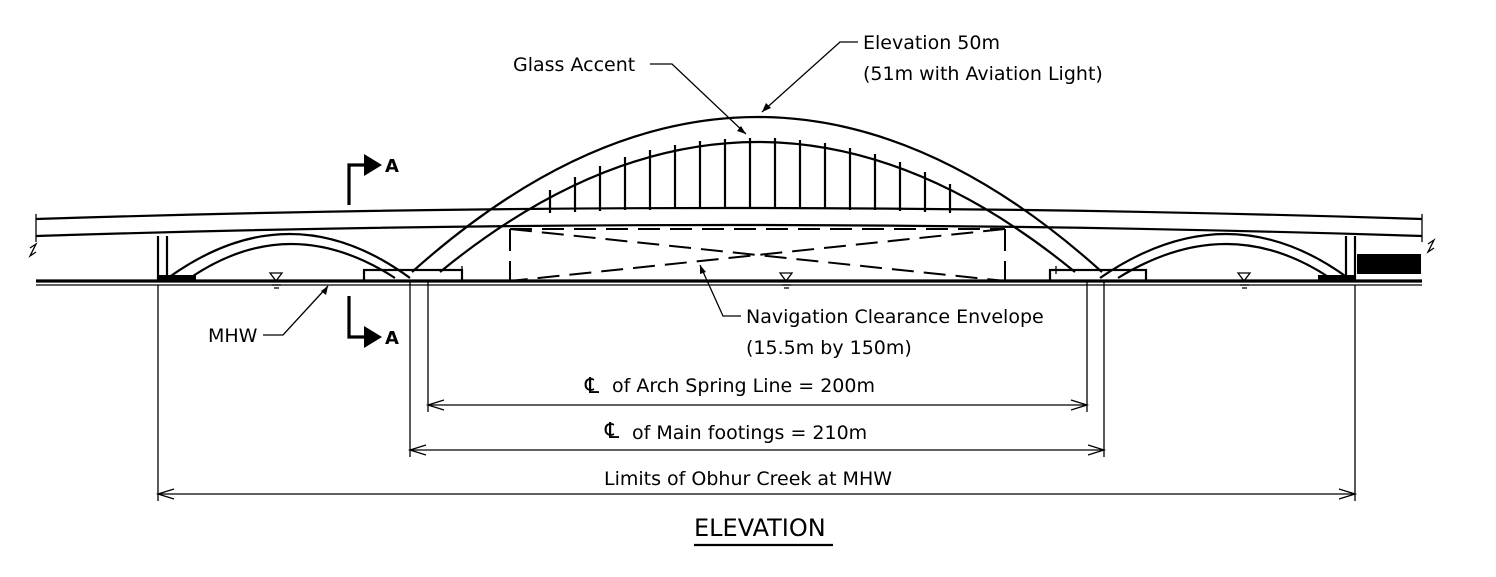 This screenshot has width=1496, height=577. What do you see at coordinates (392, 166) in the screenshot?
I see `section-letter-top: A` at bounding box center [392, 166].